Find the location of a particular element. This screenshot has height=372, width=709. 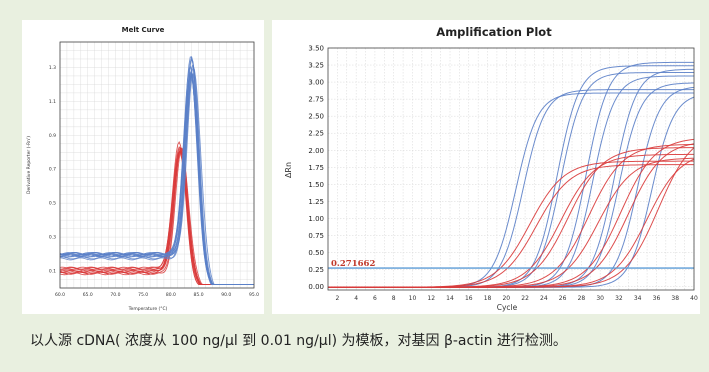

amp-x-tick-label: 20 is located at coordinates (506, 298).